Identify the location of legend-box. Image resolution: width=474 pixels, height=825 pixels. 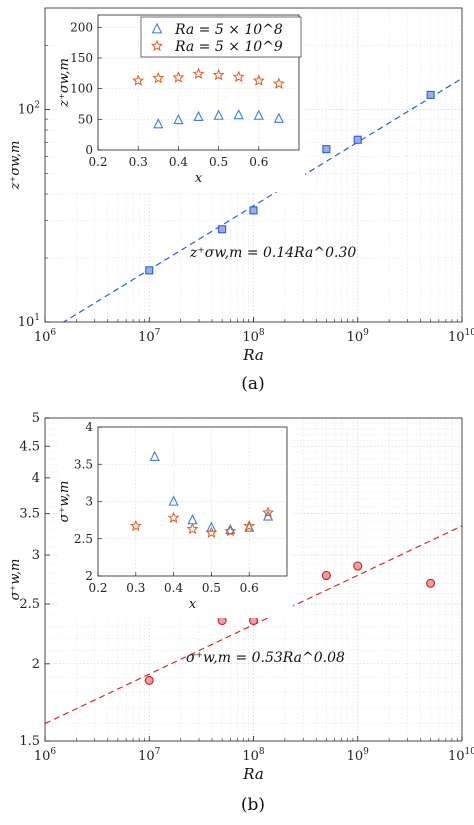
(221, 37).